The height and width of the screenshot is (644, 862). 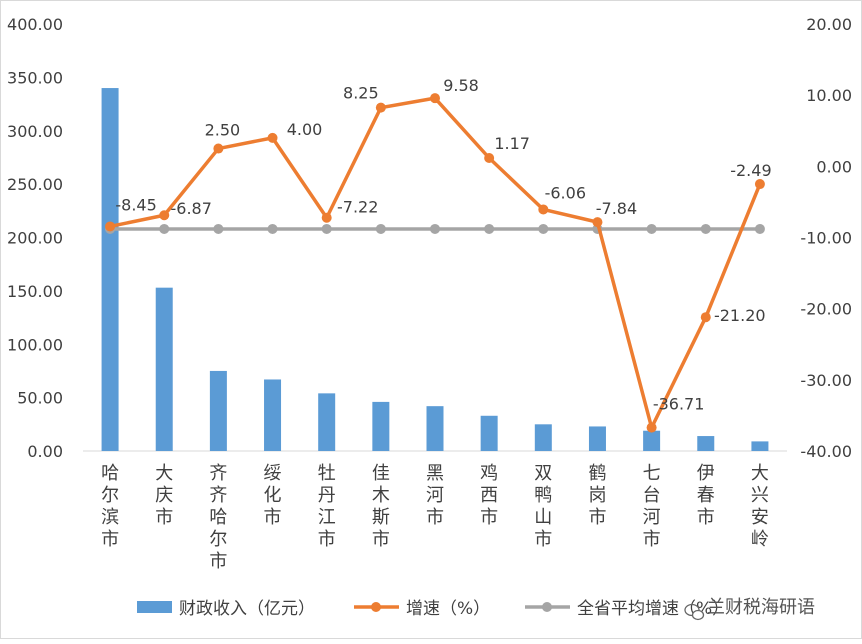 I want to click on left-tick-label: 400.00, so click(x=35, y=24).